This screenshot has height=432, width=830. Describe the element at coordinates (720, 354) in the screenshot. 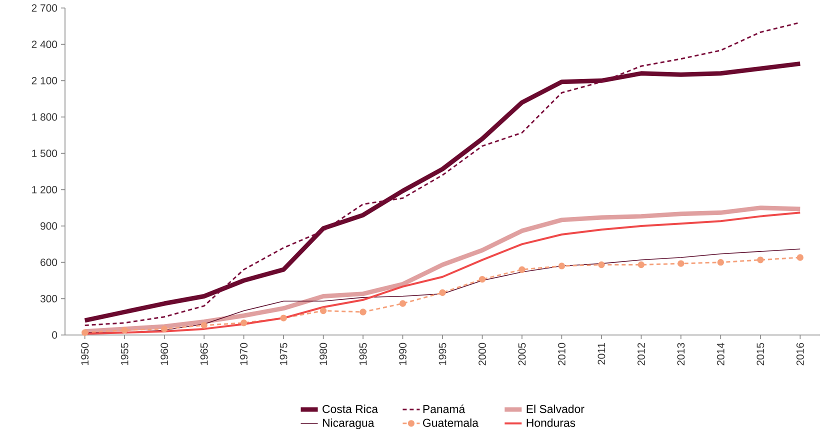

I see `x-tick-label: 2014` at that location.